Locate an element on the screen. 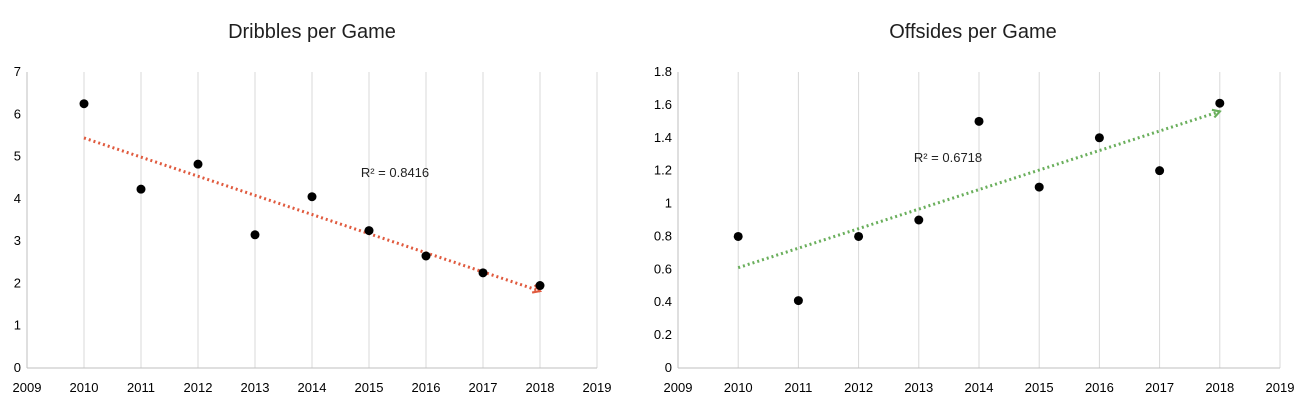 The width and height of the screenshot is (1298, 404). y-tick-label: 0.4 is located at coordinates (663, 301).